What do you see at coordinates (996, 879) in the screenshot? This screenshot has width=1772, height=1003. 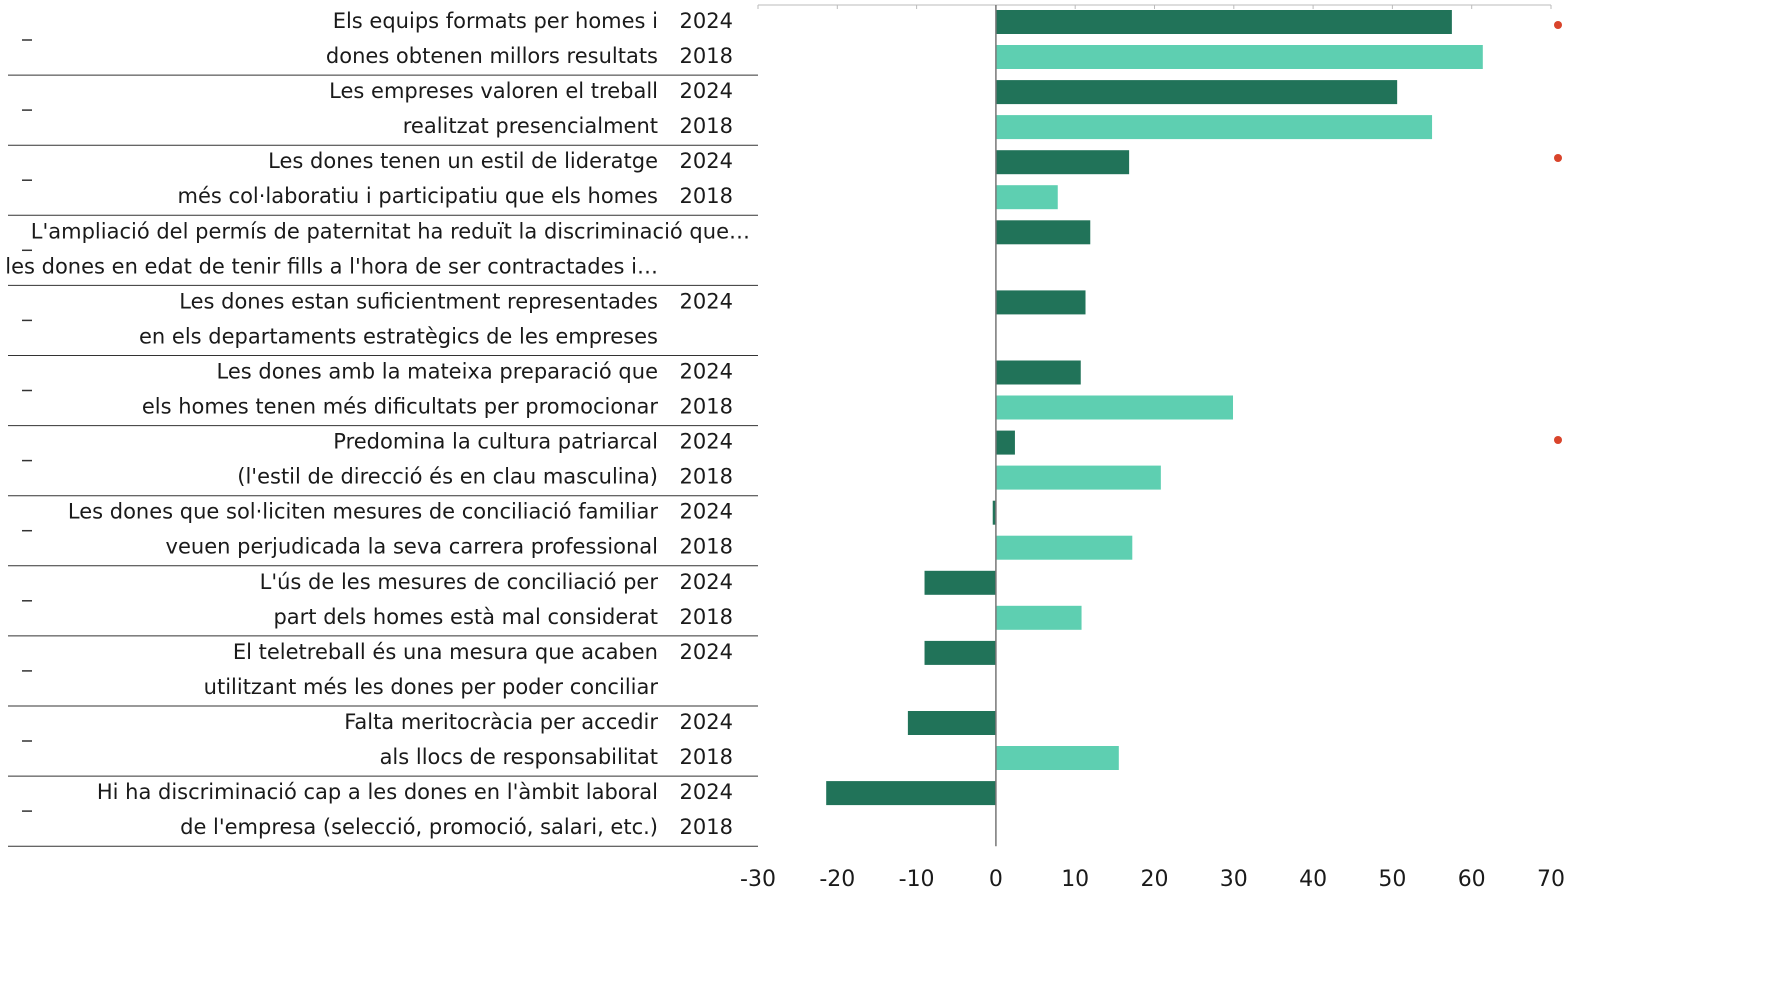 I see `x-tick-label: 0` at bounding box center [996, 879].